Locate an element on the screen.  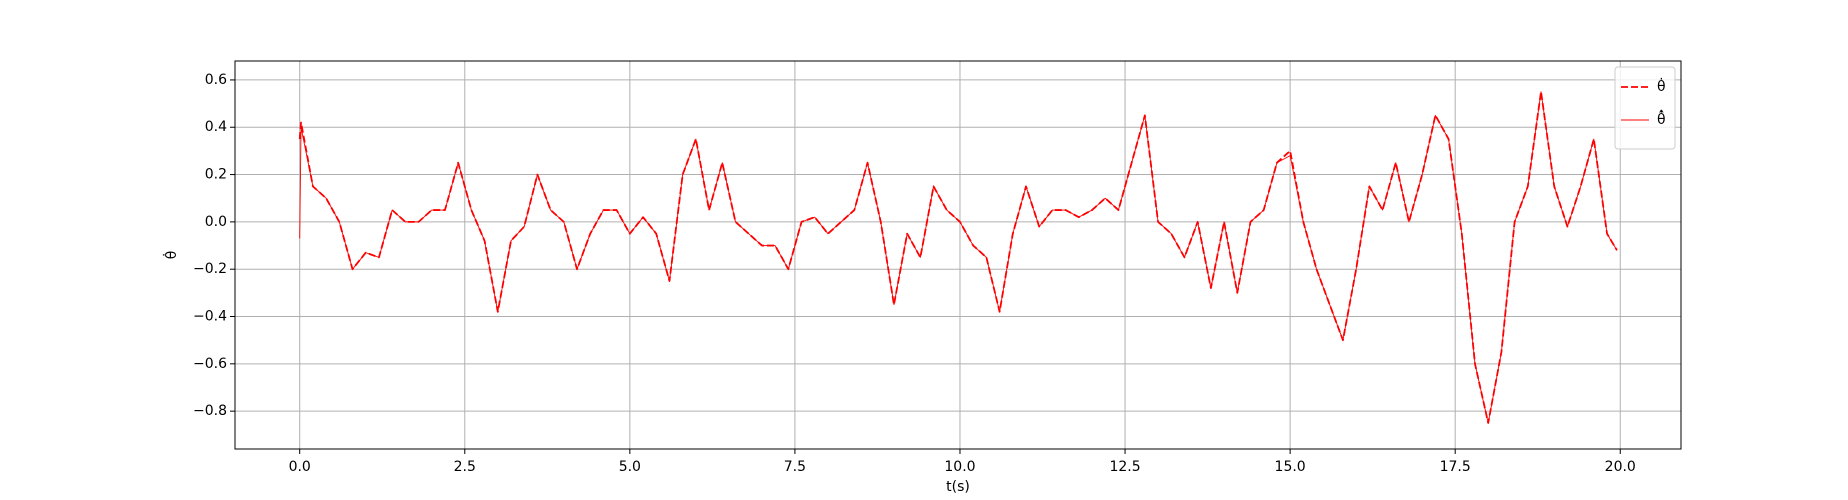
y-tick-label: 0.2 is located at coordinates (216, 175).